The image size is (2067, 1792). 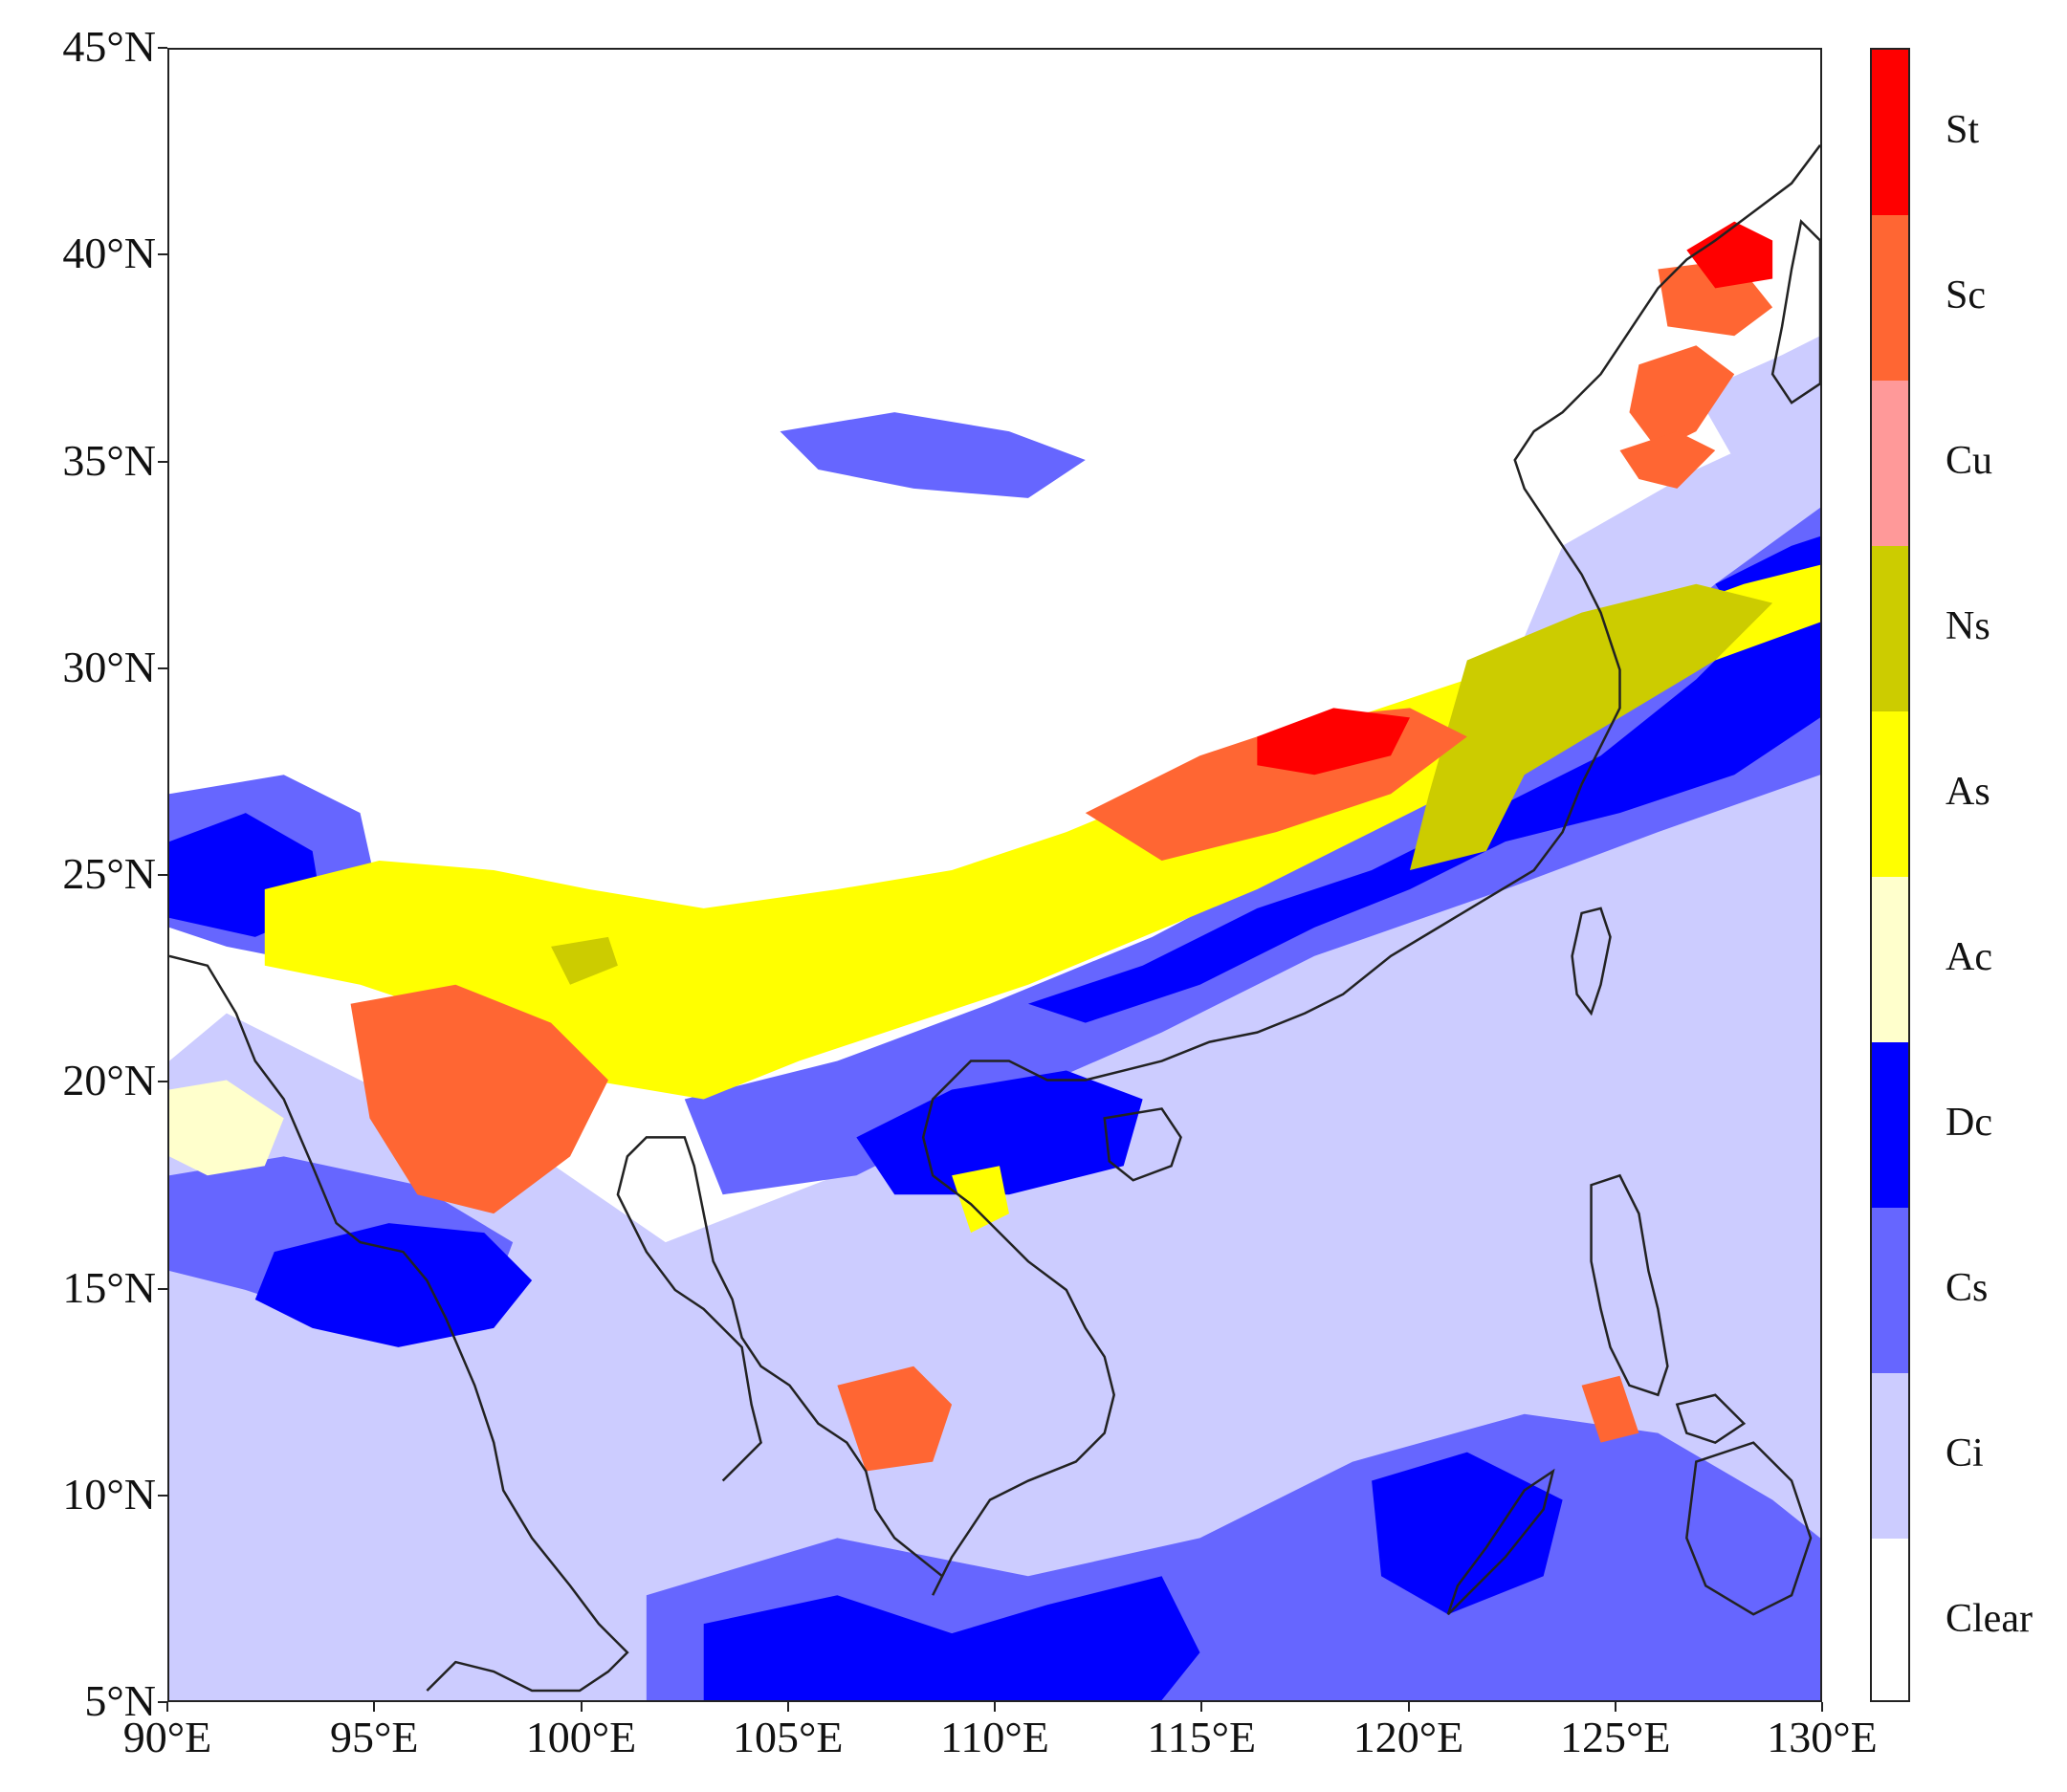 I want to click on ns-region-east, so click(x=1591, y=727).